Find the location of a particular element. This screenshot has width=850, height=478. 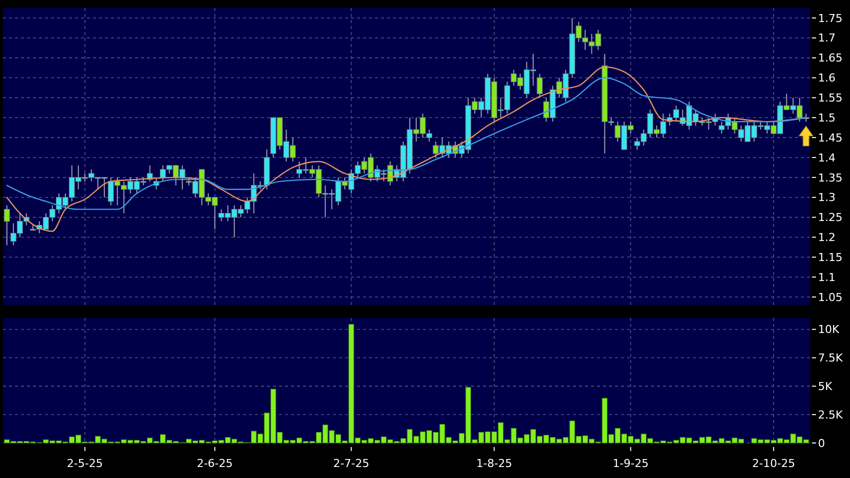

y-tick-label: 1.35 is located at coordinates (830, 177).